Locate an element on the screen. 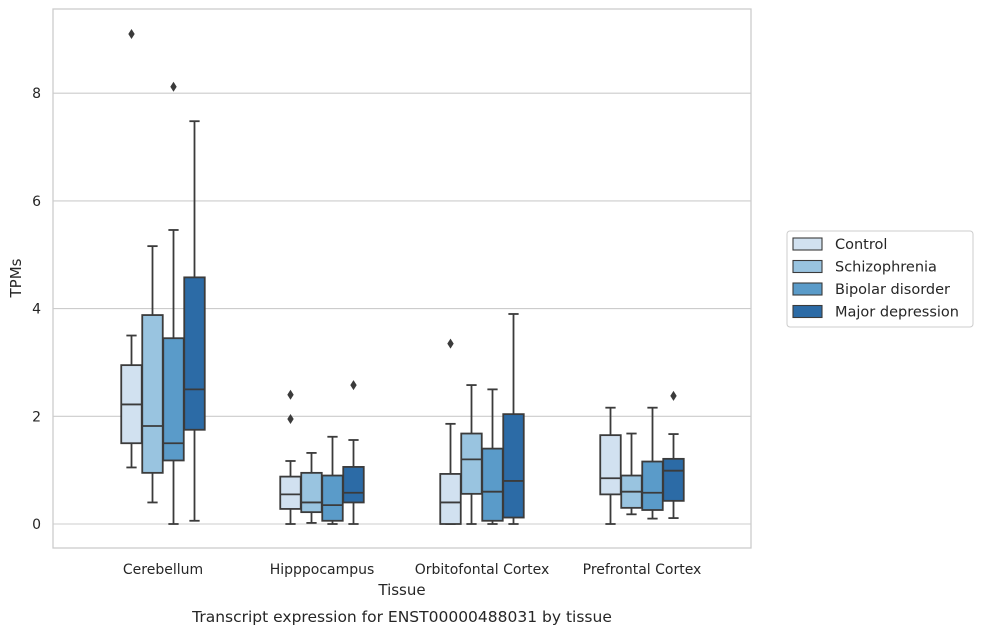 The height and width of the screenshot is (634, 983). y-tick-label: 8 is located at coordinates (36, 94).